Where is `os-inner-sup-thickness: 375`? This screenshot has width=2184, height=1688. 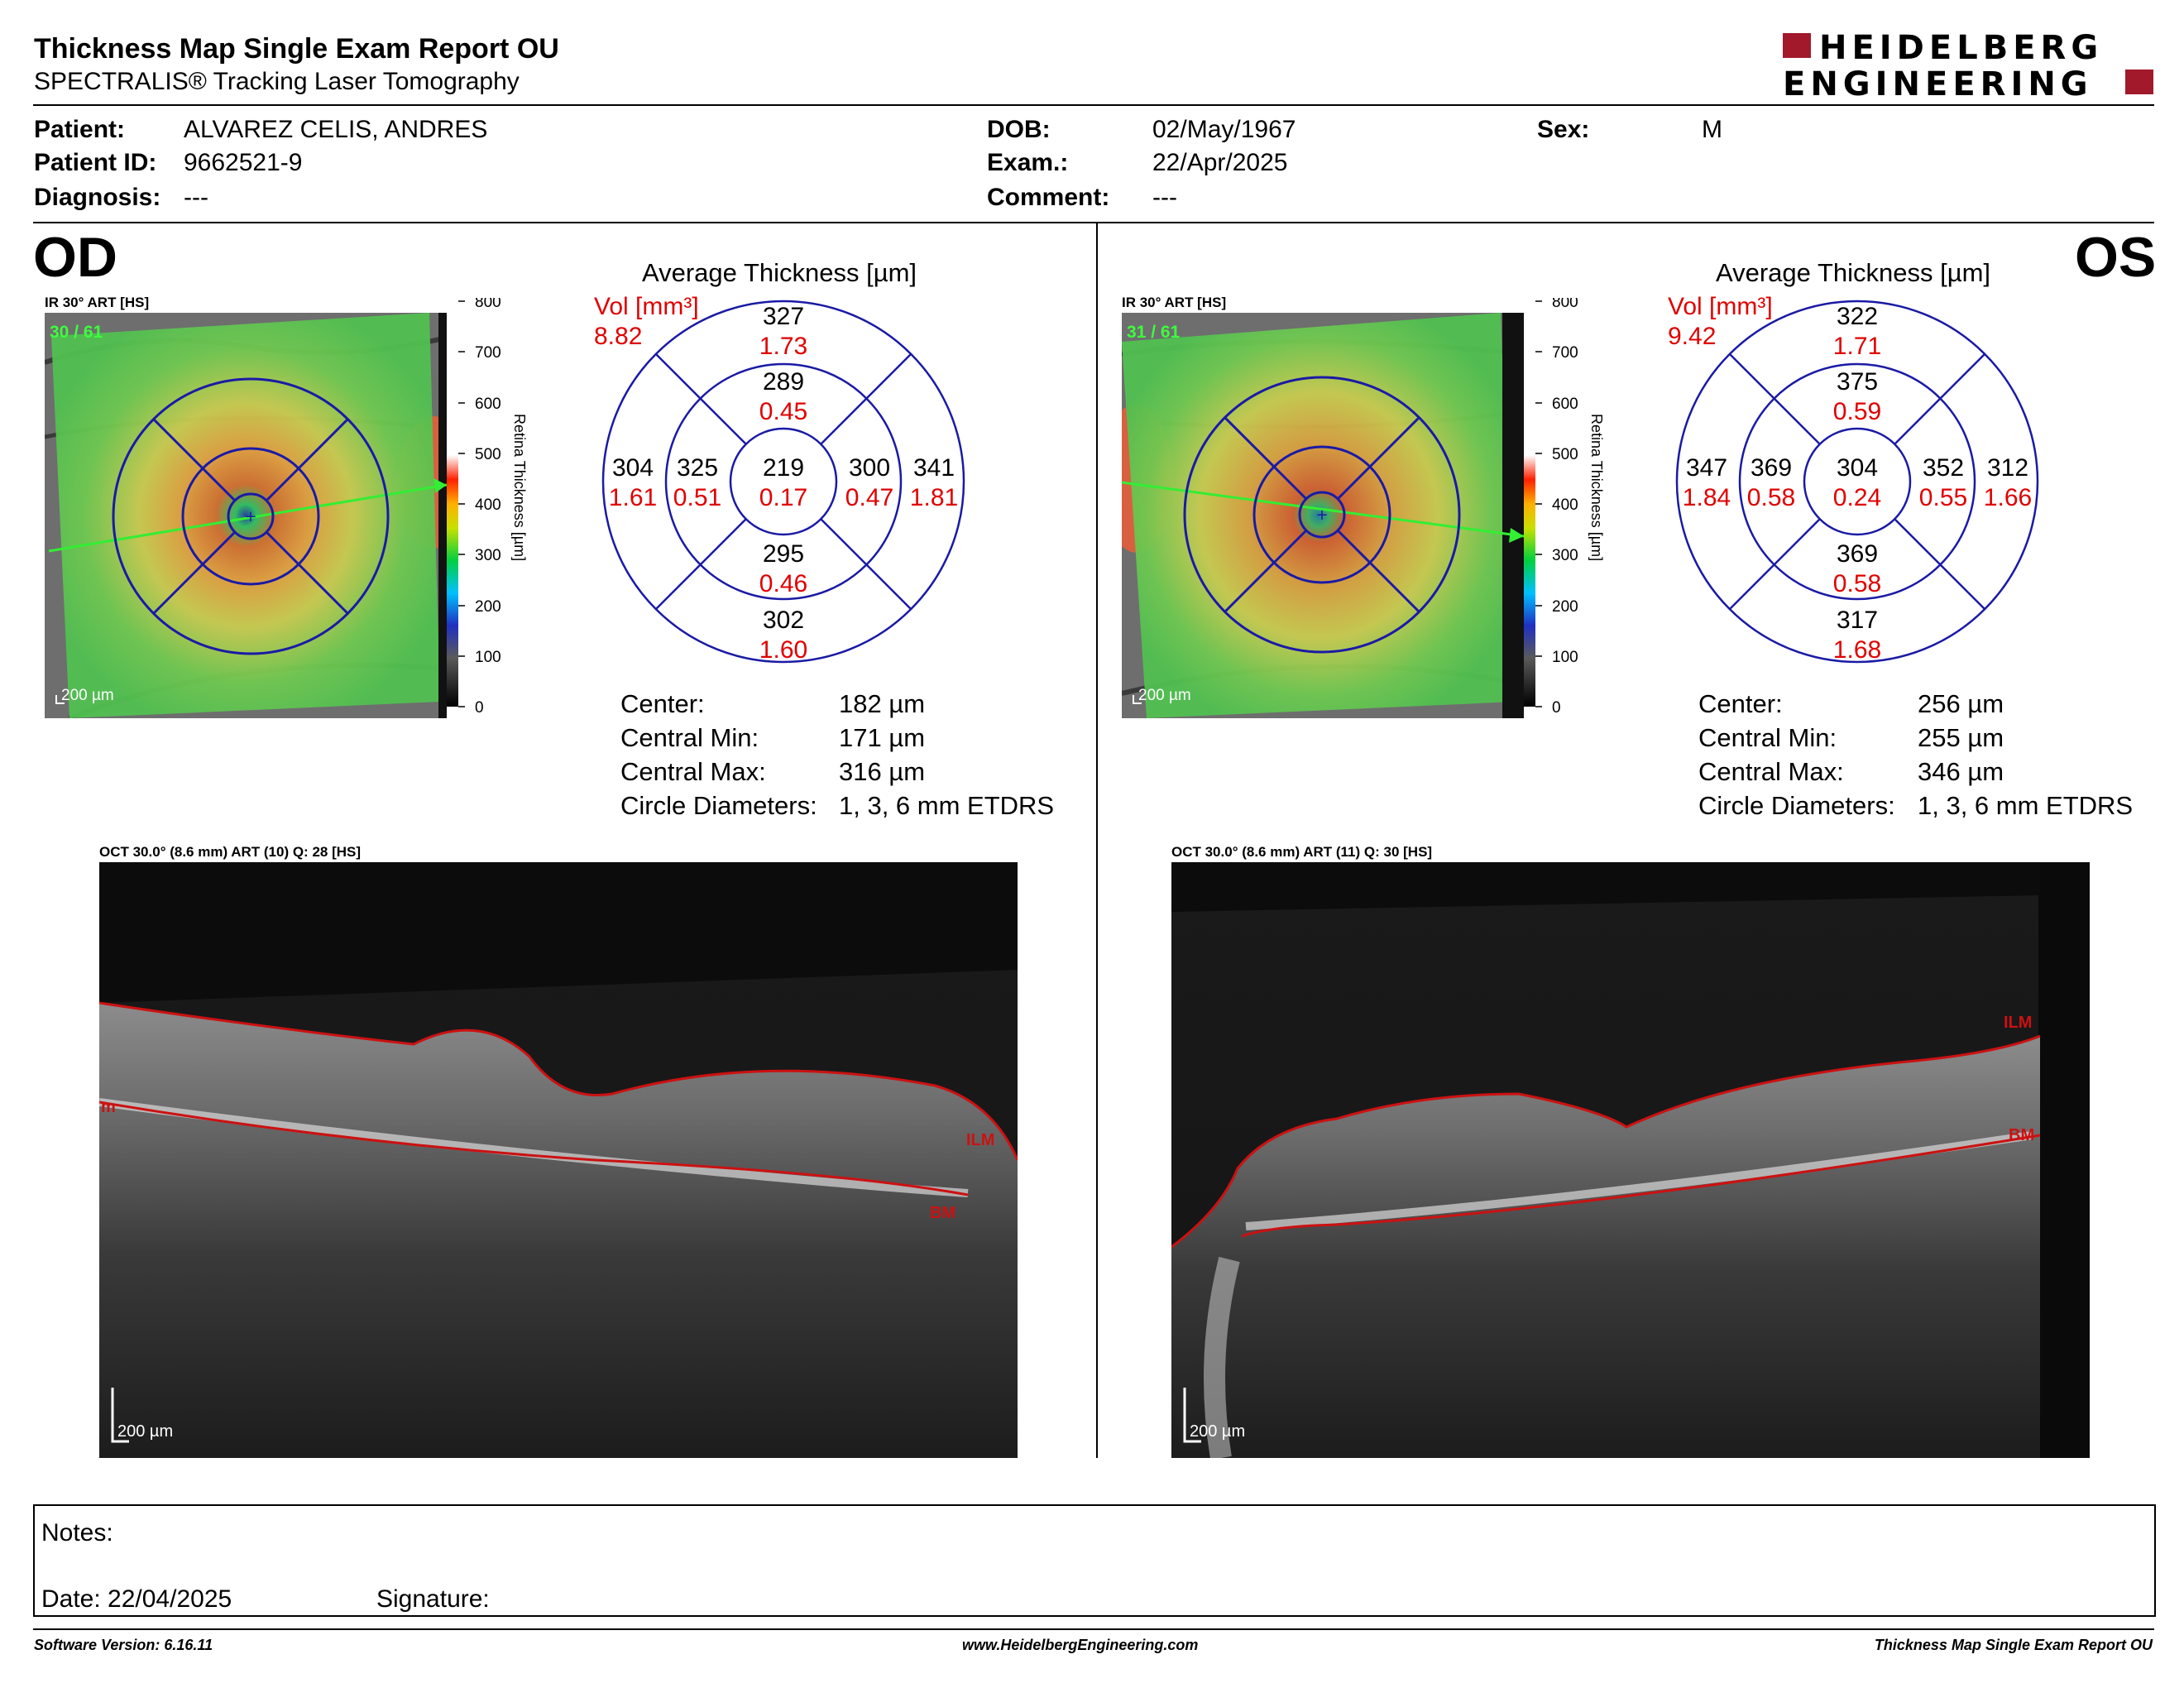 os-inner-sup-thickness: 375 is located at coordinates (1857, 382).